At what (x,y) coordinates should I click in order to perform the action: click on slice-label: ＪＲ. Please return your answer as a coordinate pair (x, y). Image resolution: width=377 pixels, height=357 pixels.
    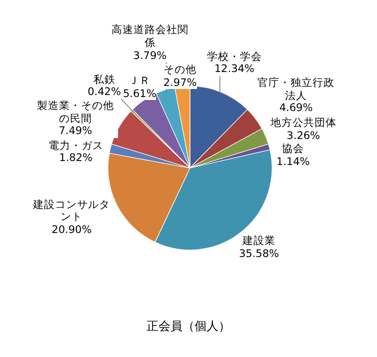
    Looking at the image, I should click on (140, 81).